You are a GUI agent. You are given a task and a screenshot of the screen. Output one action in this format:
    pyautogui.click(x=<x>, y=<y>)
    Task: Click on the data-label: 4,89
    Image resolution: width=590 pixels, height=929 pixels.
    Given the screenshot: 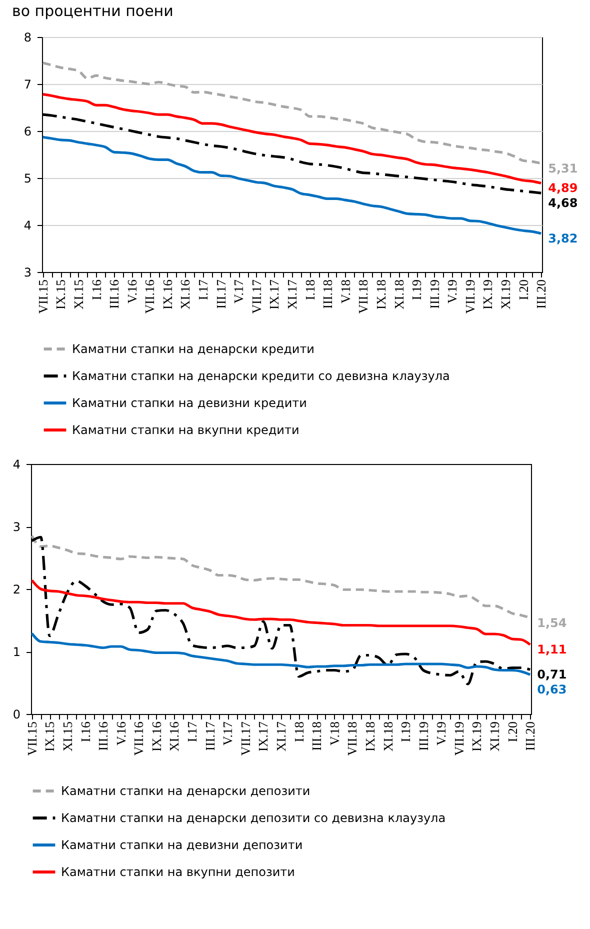 What is the action you would take?
    pyautogui.click(x=563, y=188)
    